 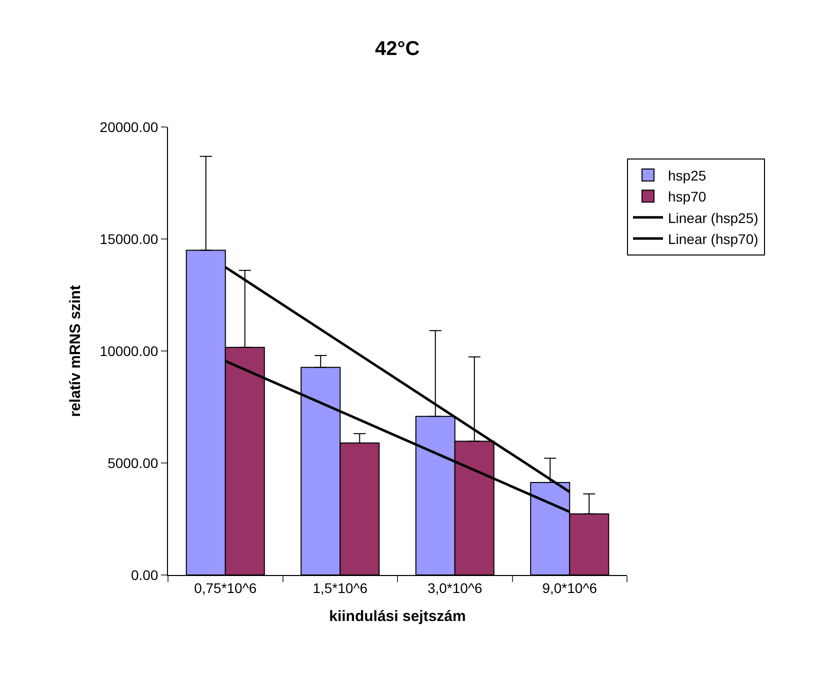 I want to click on x-tick-label: 1,5*10^6, so click(x=340, y=588).